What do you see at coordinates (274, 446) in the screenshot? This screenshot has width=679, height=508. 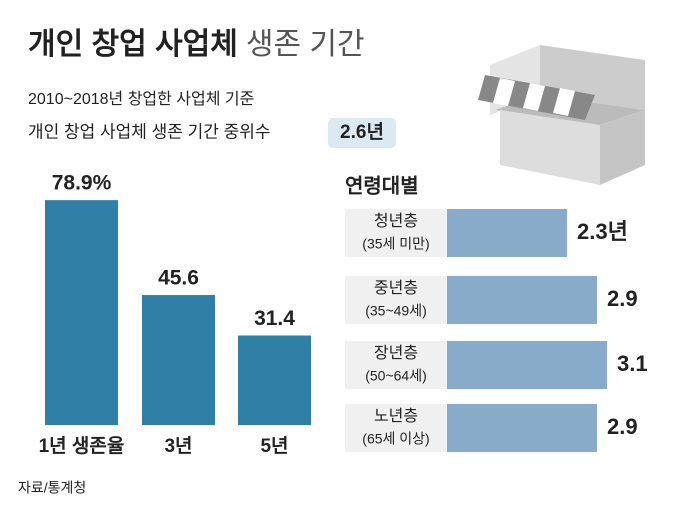 I see `category-label: 5년` at bounding box center [274, 446].